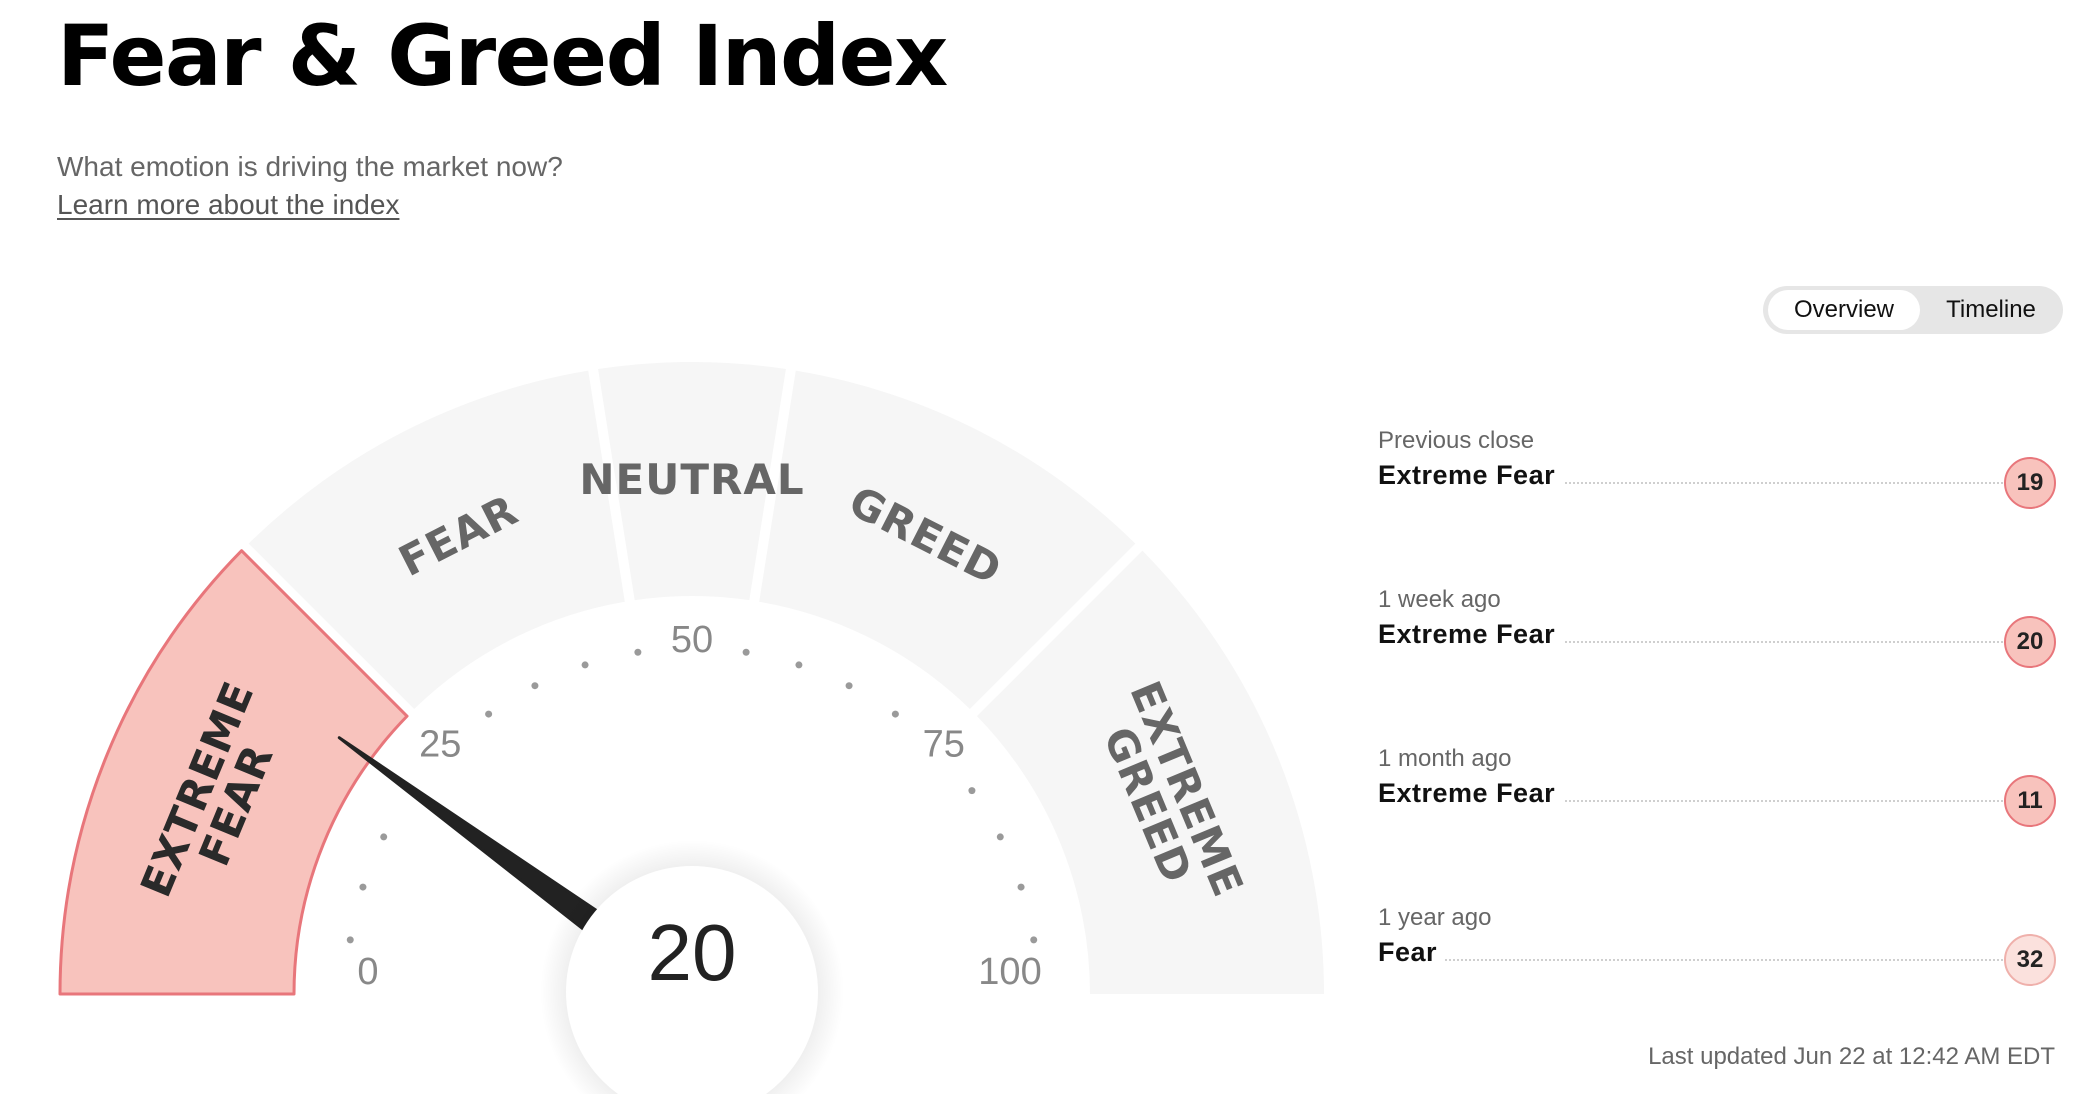  I want to click on history-score-badge: 20, so click(2030, 642).